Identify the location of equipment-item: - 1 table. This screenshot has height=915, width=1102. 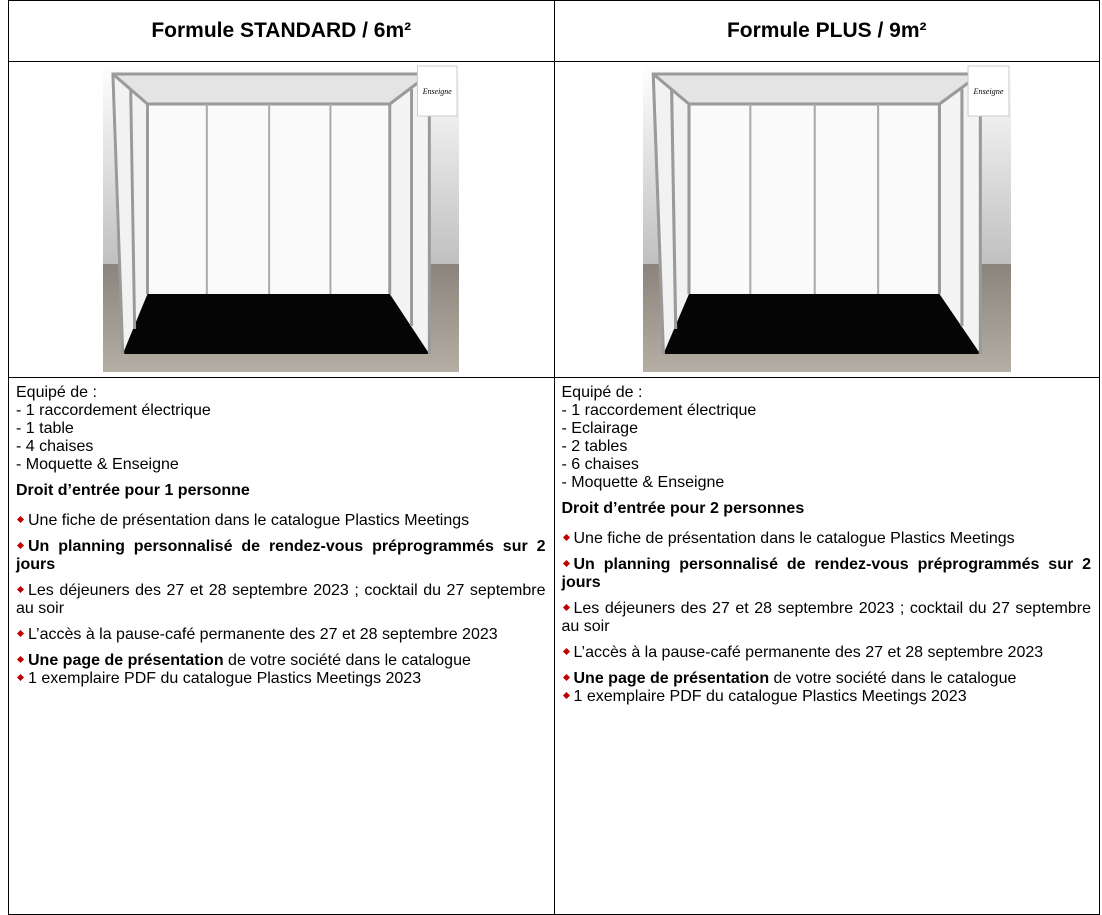
(45, 428).